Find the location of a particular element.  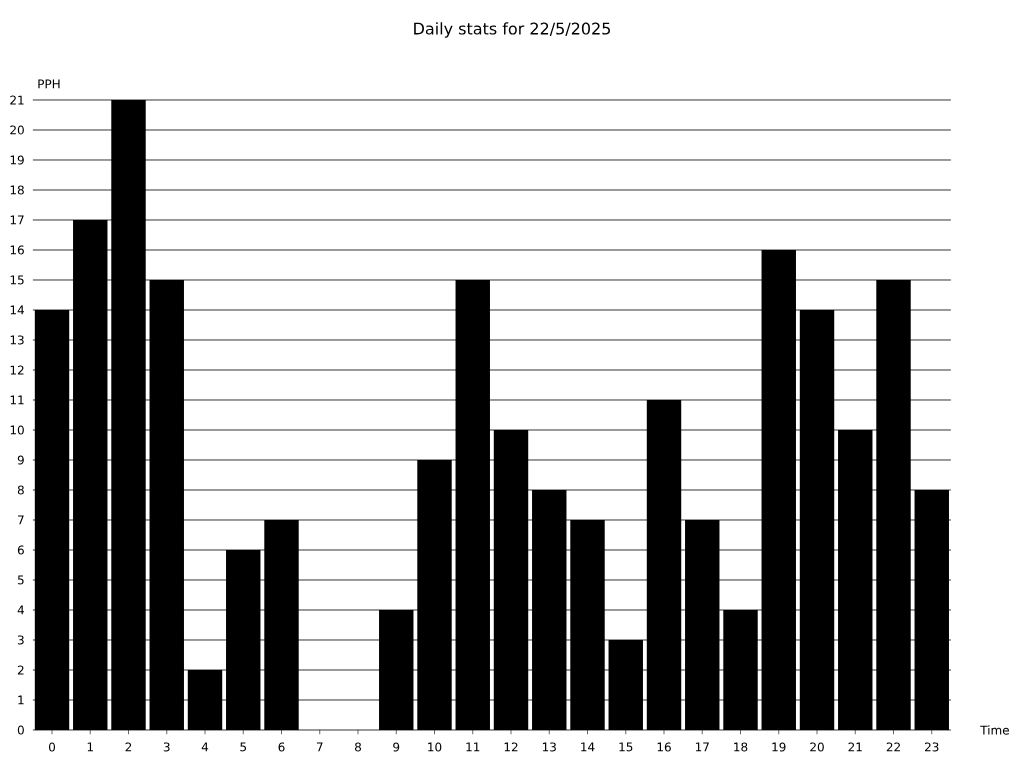

y-tick-label: 4 is located at coordinates (21, 610).